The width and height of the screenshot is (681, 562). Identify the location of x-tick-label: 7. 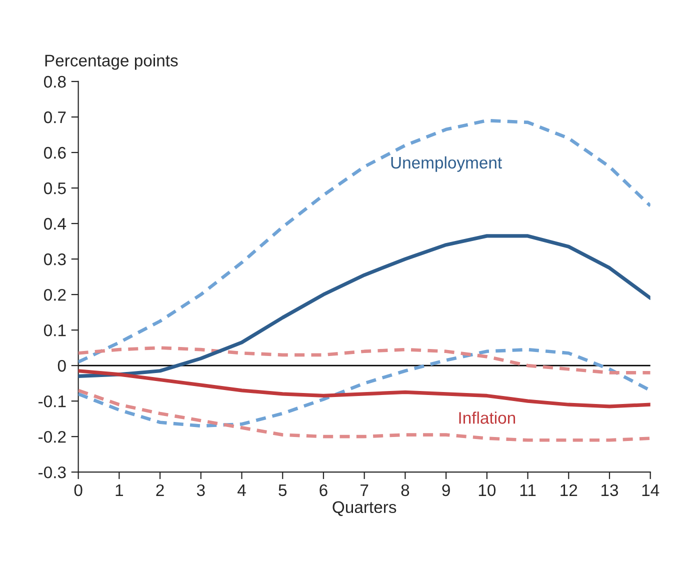
(364, 490).